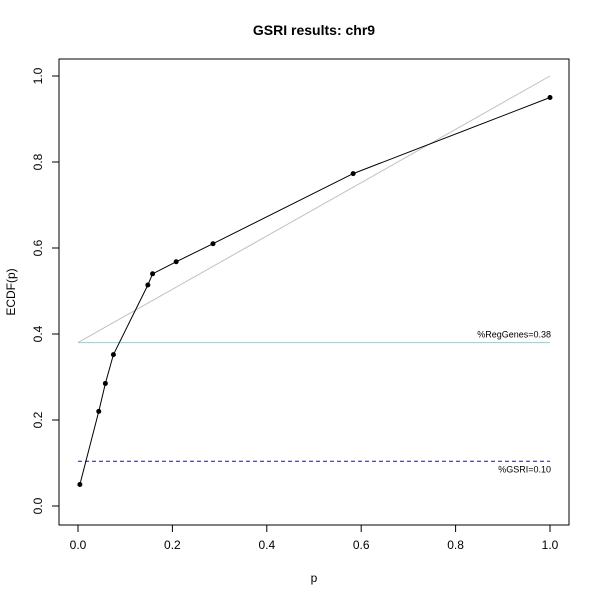 Image resolution: width=600 pixels, height=600 pixels. I want to click on y-tick-label: 0.0, so click(38, 505).